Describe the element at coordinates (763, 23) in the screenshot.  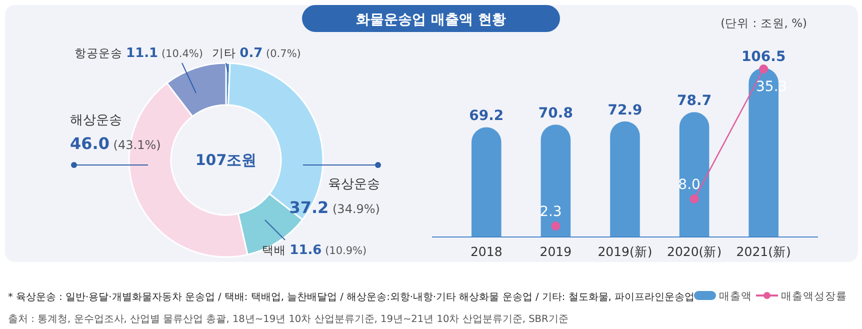
I see `chart-subtitle: (단위 : 조원, %)` at that location.